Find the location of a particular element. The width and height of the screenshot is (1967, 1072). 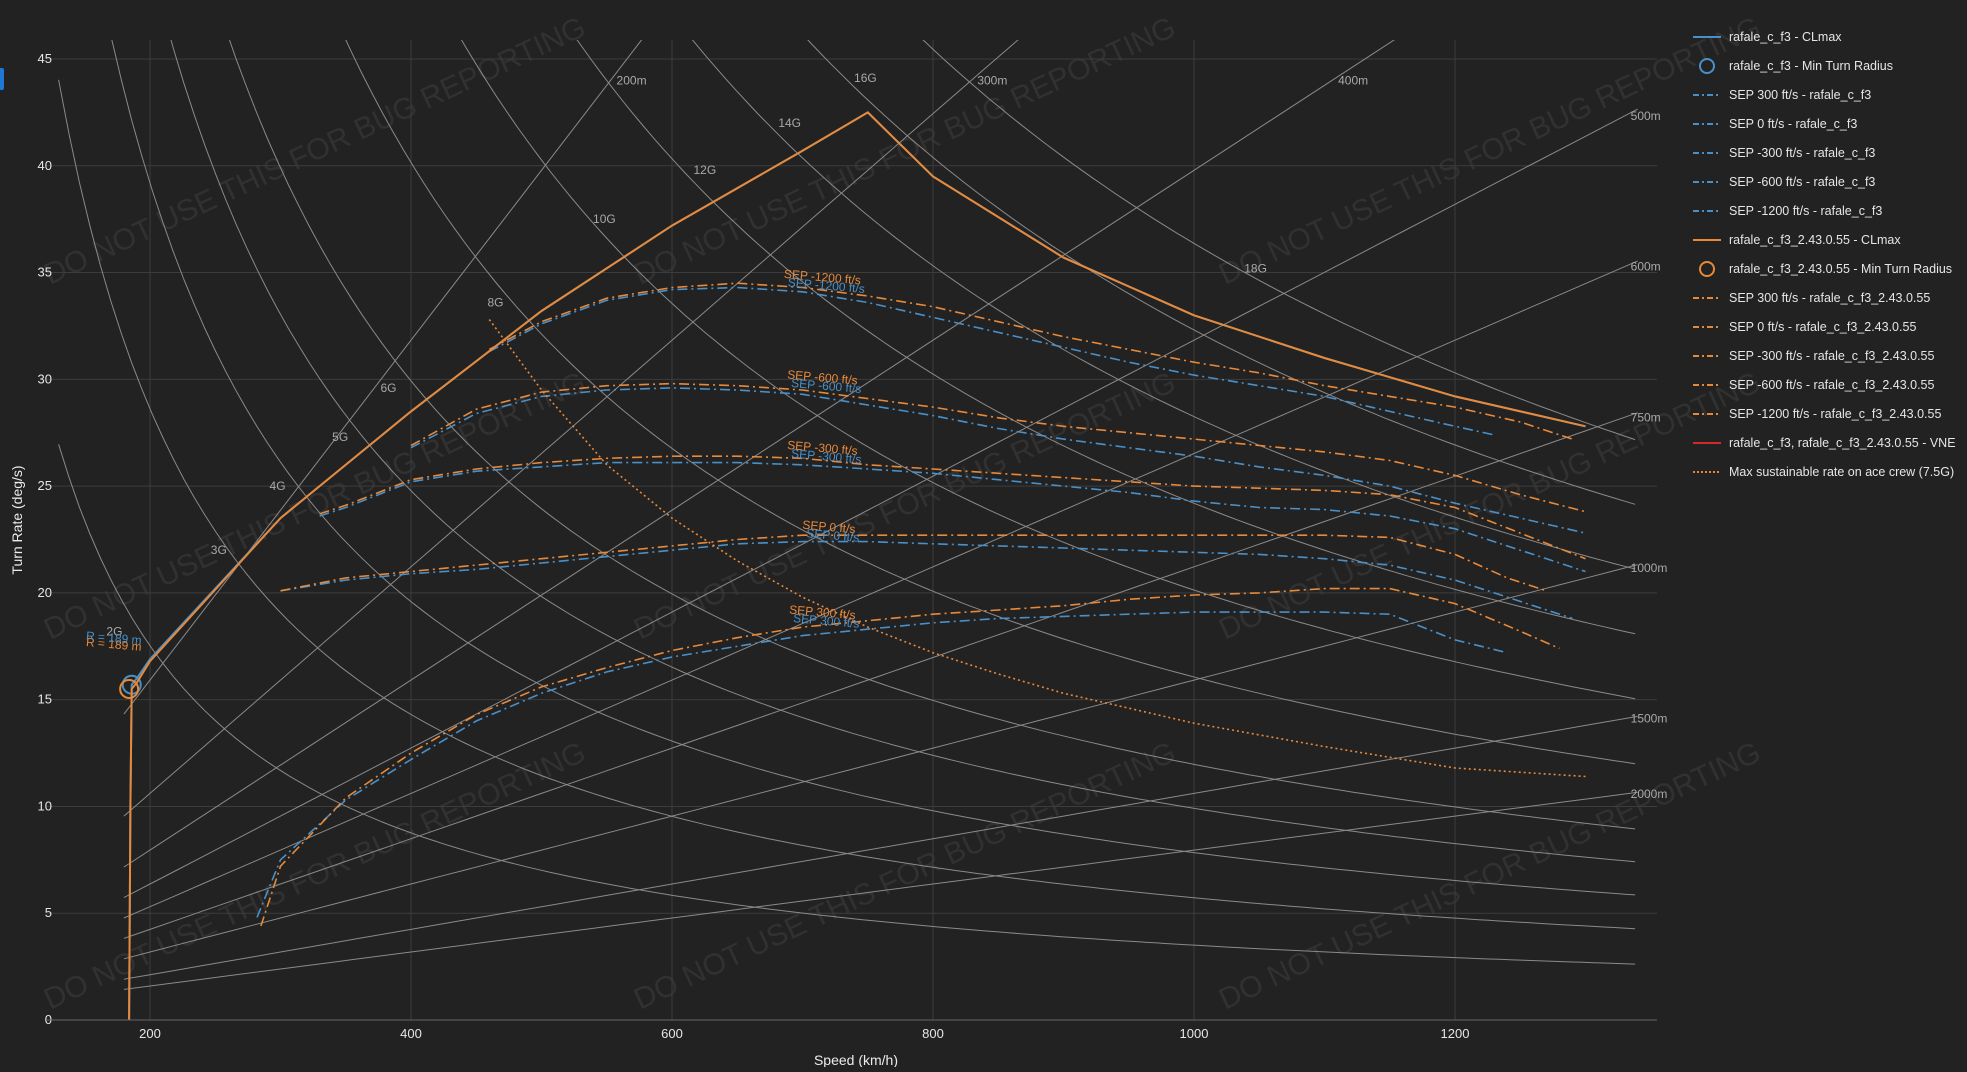

radius-label: 600m is located at coordinates (1646, 267).